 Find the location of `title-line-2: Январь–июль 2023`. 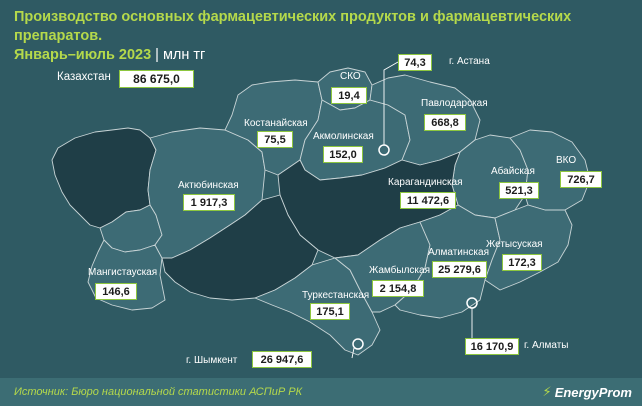

title-line-2: Январь–июль 2023 is located at coordinates (83, 55).